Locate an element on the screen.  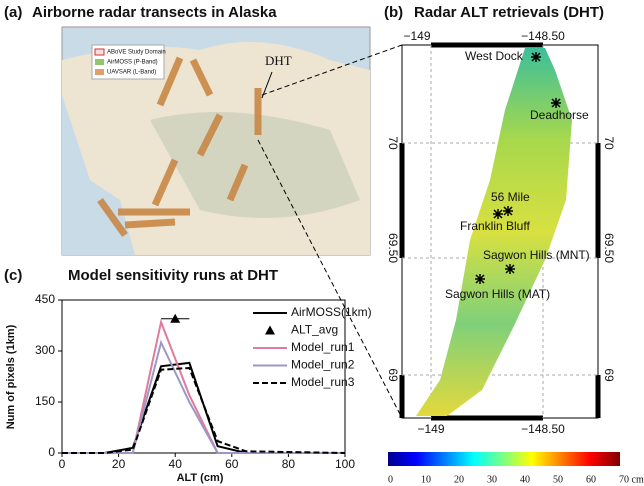
colorbar-label: 0 is located at coordinates (390, 479).